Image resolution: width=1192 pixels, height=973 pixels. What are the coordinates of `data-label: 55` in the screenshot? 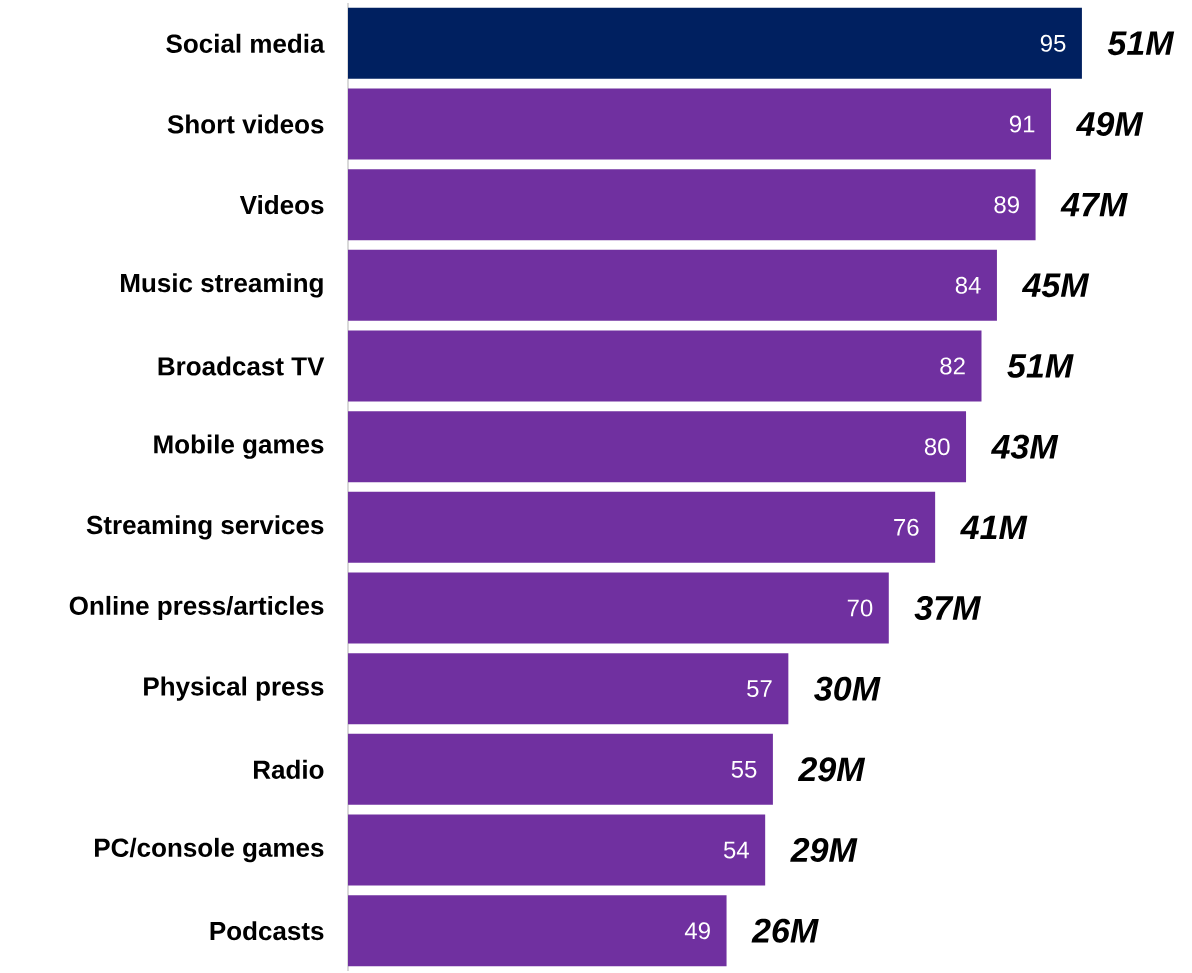 It's located at (744, 769).